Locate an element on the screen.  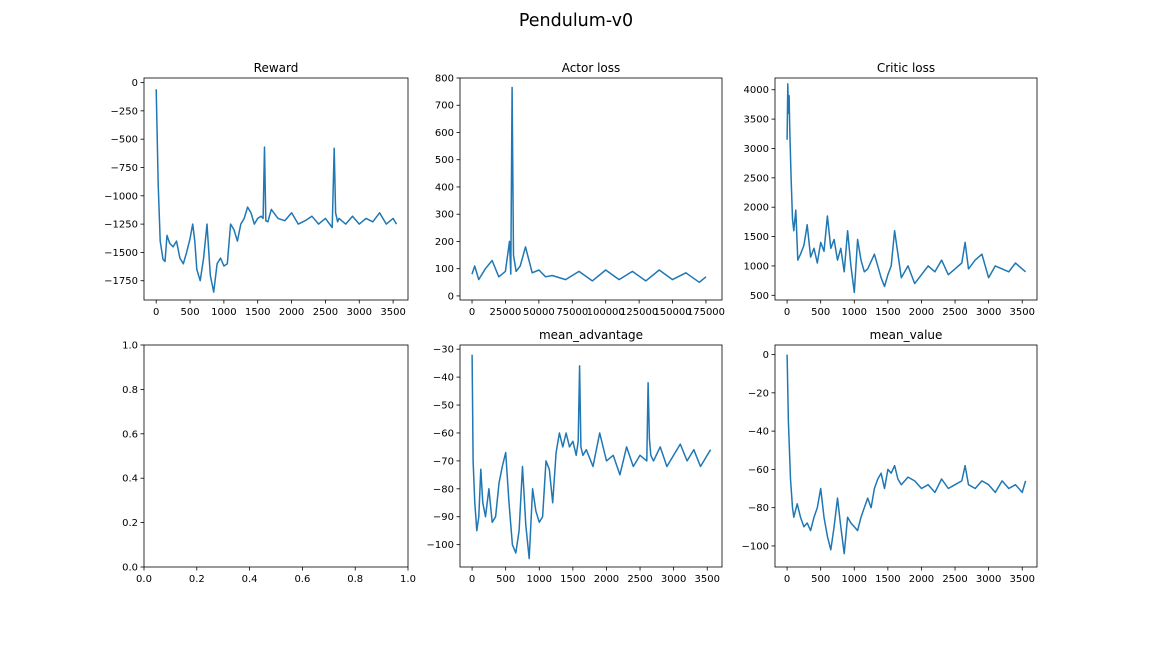
y-tick-label: −50 is located at coordinates (443, 406).